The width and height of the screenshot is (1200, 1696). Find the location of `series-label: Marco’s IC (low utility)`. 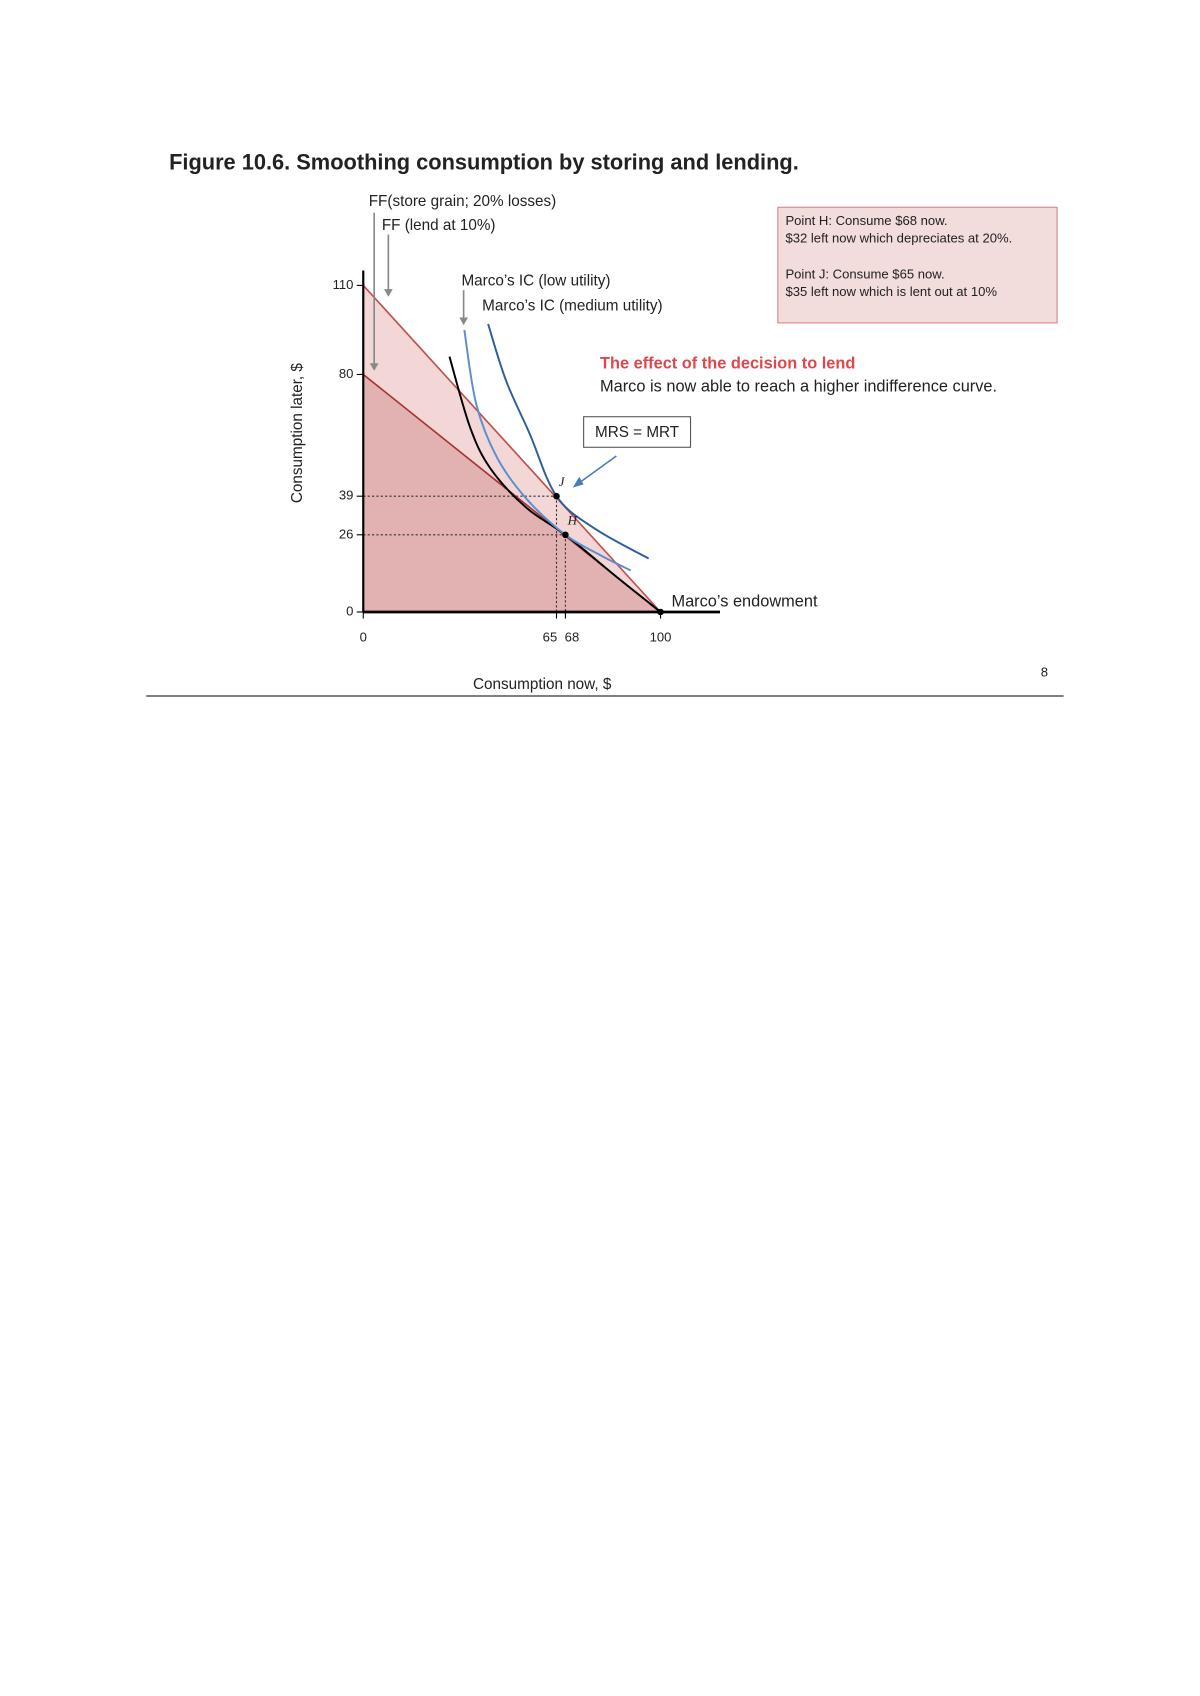

series-label: Marco’s IC (low utility) is located at coordinates (535, 280).